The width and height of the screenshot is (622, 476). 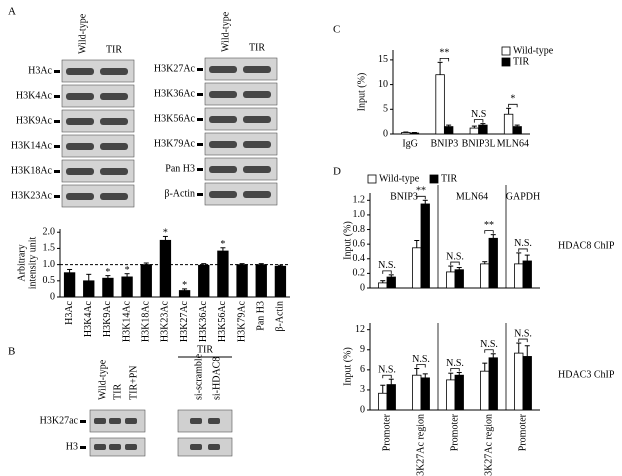 I want to click on significance-label: *, so click(x=184, y=285).